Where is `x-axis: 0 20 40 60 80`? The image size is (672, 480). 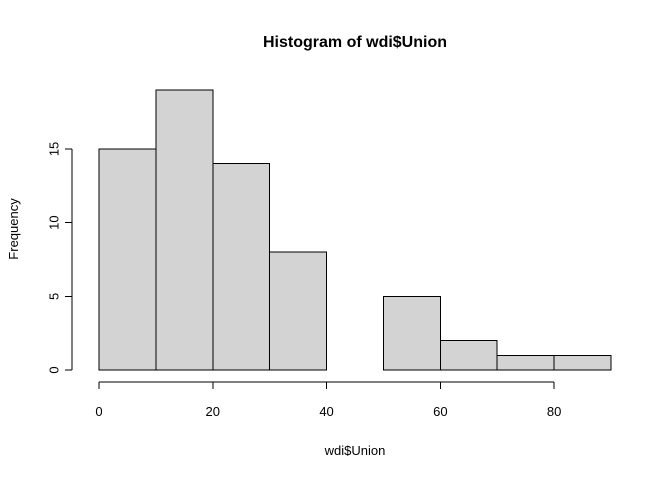 x-axis: 0 20 40 60 80 is located at coordinates (328, 400).